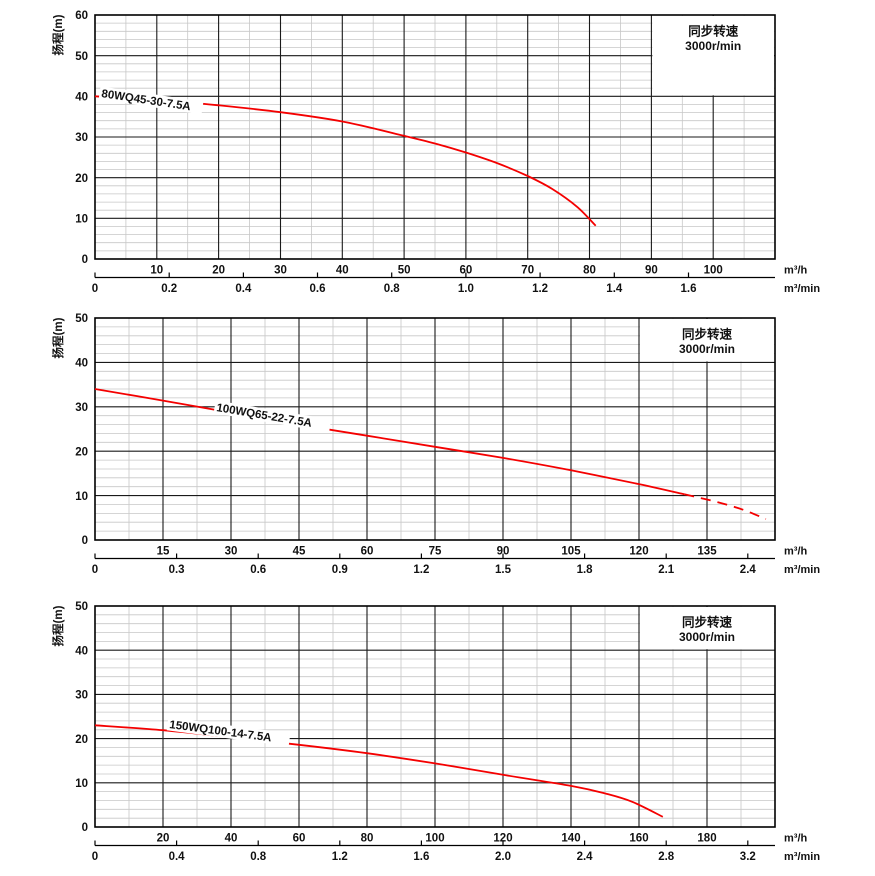  Describe the element at coordinates (433, 283) in the screenshot. I see `x-axis-secondary: 0 0.2 0.4 0.6 0.8 1.0 1.2 1.4 1.6` at that location.